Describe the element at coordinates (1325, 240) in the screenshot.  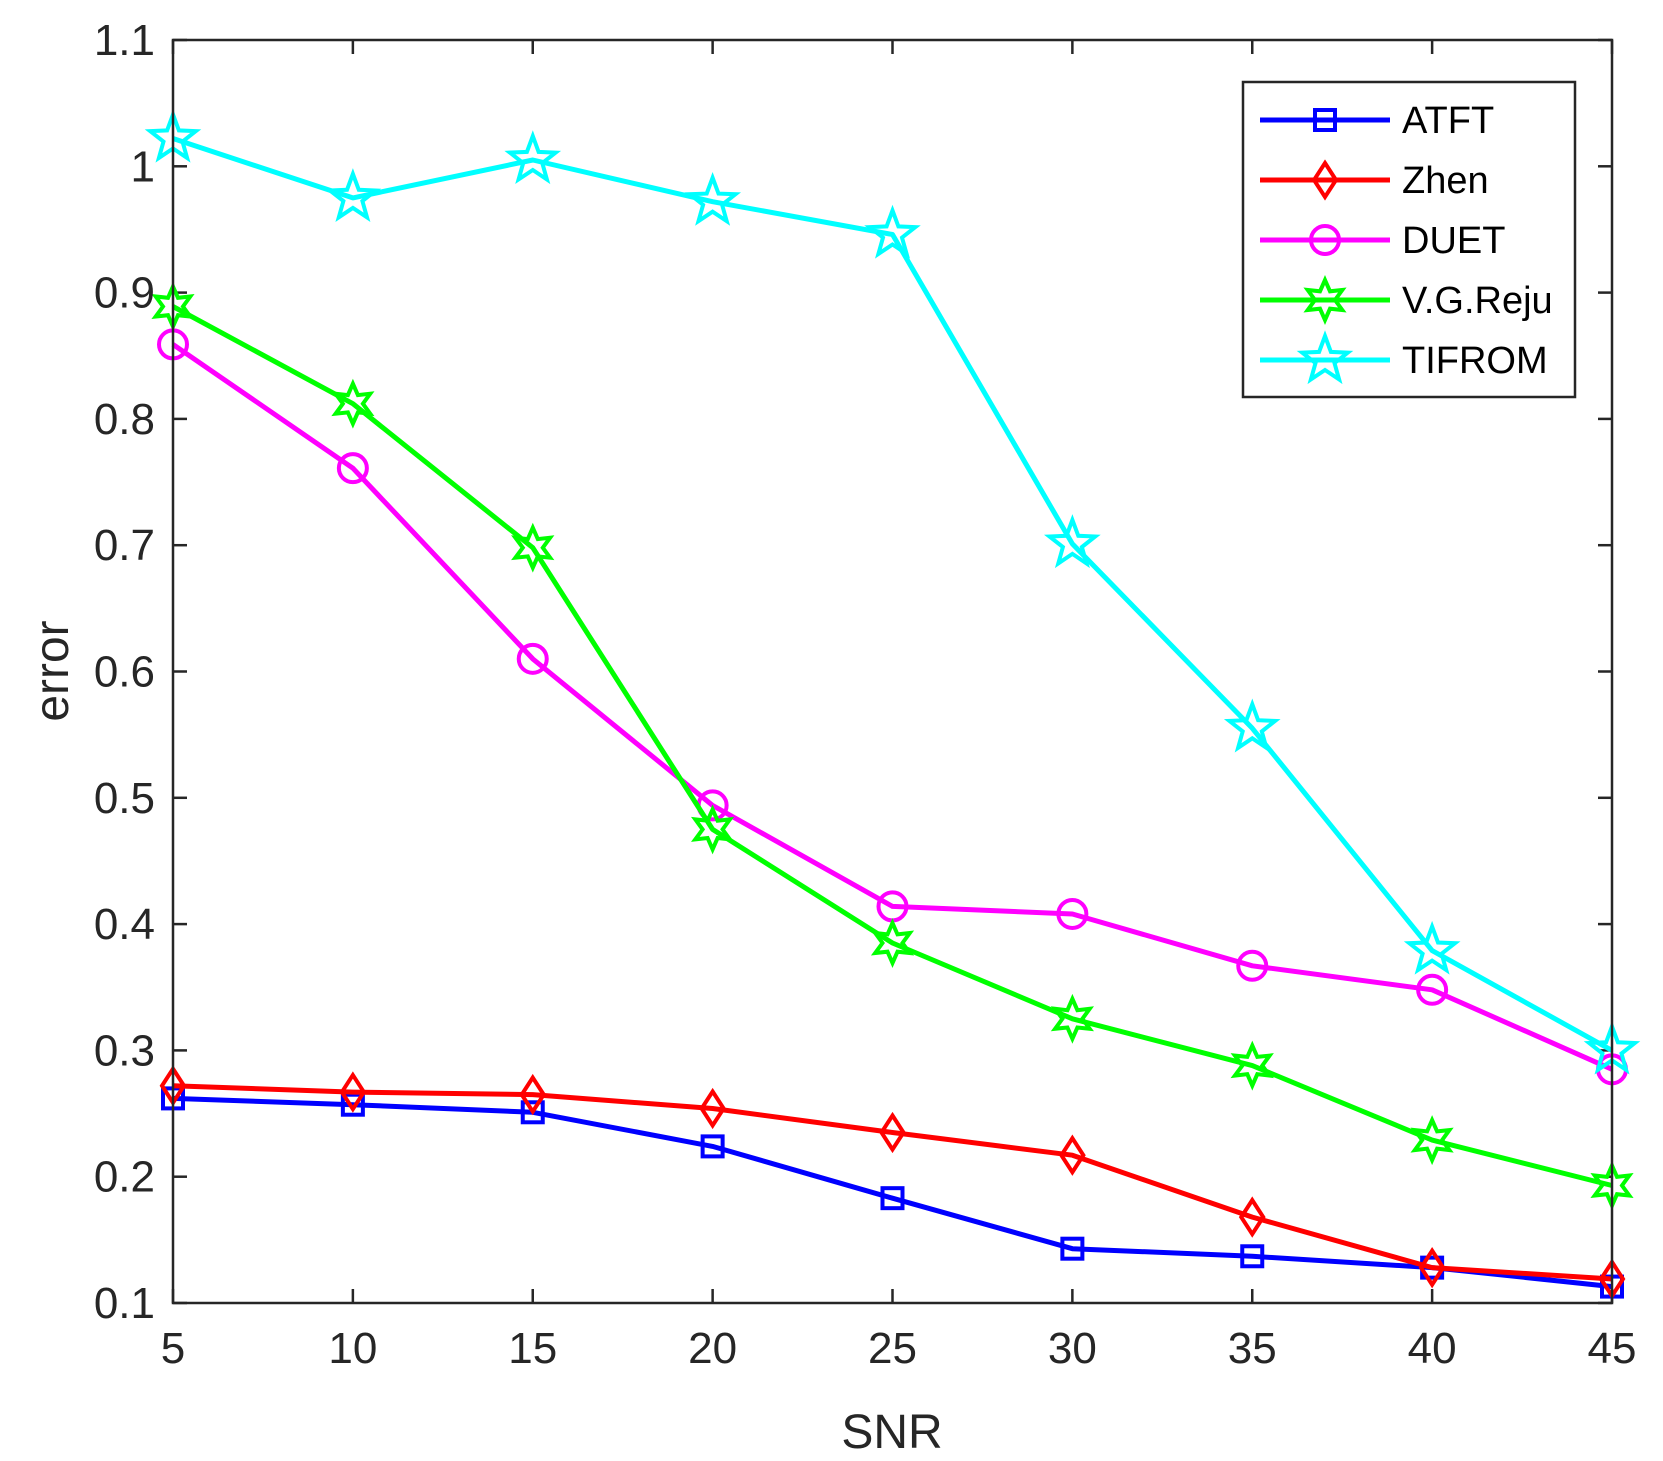
I see `legend-marker-duet` at that location.